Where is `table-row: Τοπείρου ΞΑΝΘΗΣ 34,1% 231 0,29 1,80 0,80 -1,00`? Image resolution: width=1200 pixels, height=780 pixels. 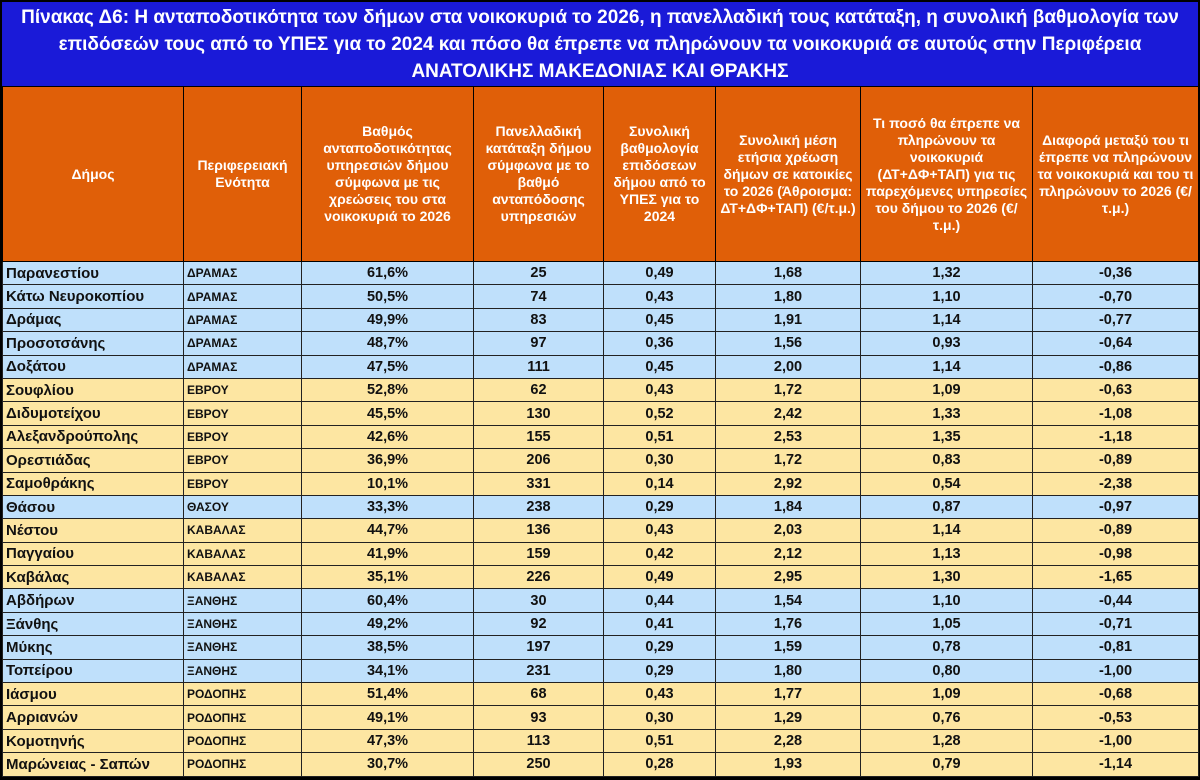
table-row: Τοπείρου ΞΑΝΘΗΣ 34,1% 231 0,29 1,80 0,80 -1,00 is located at coordinates (600, 671).